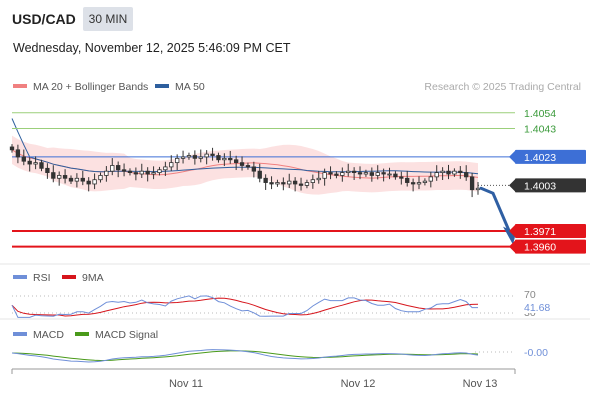 Image resolution: width=590 pixels, height=400 pixels. Describe the element at coordinates (540, 186) in the screenshot. I see `last_price-label: 1.4003` at that location.